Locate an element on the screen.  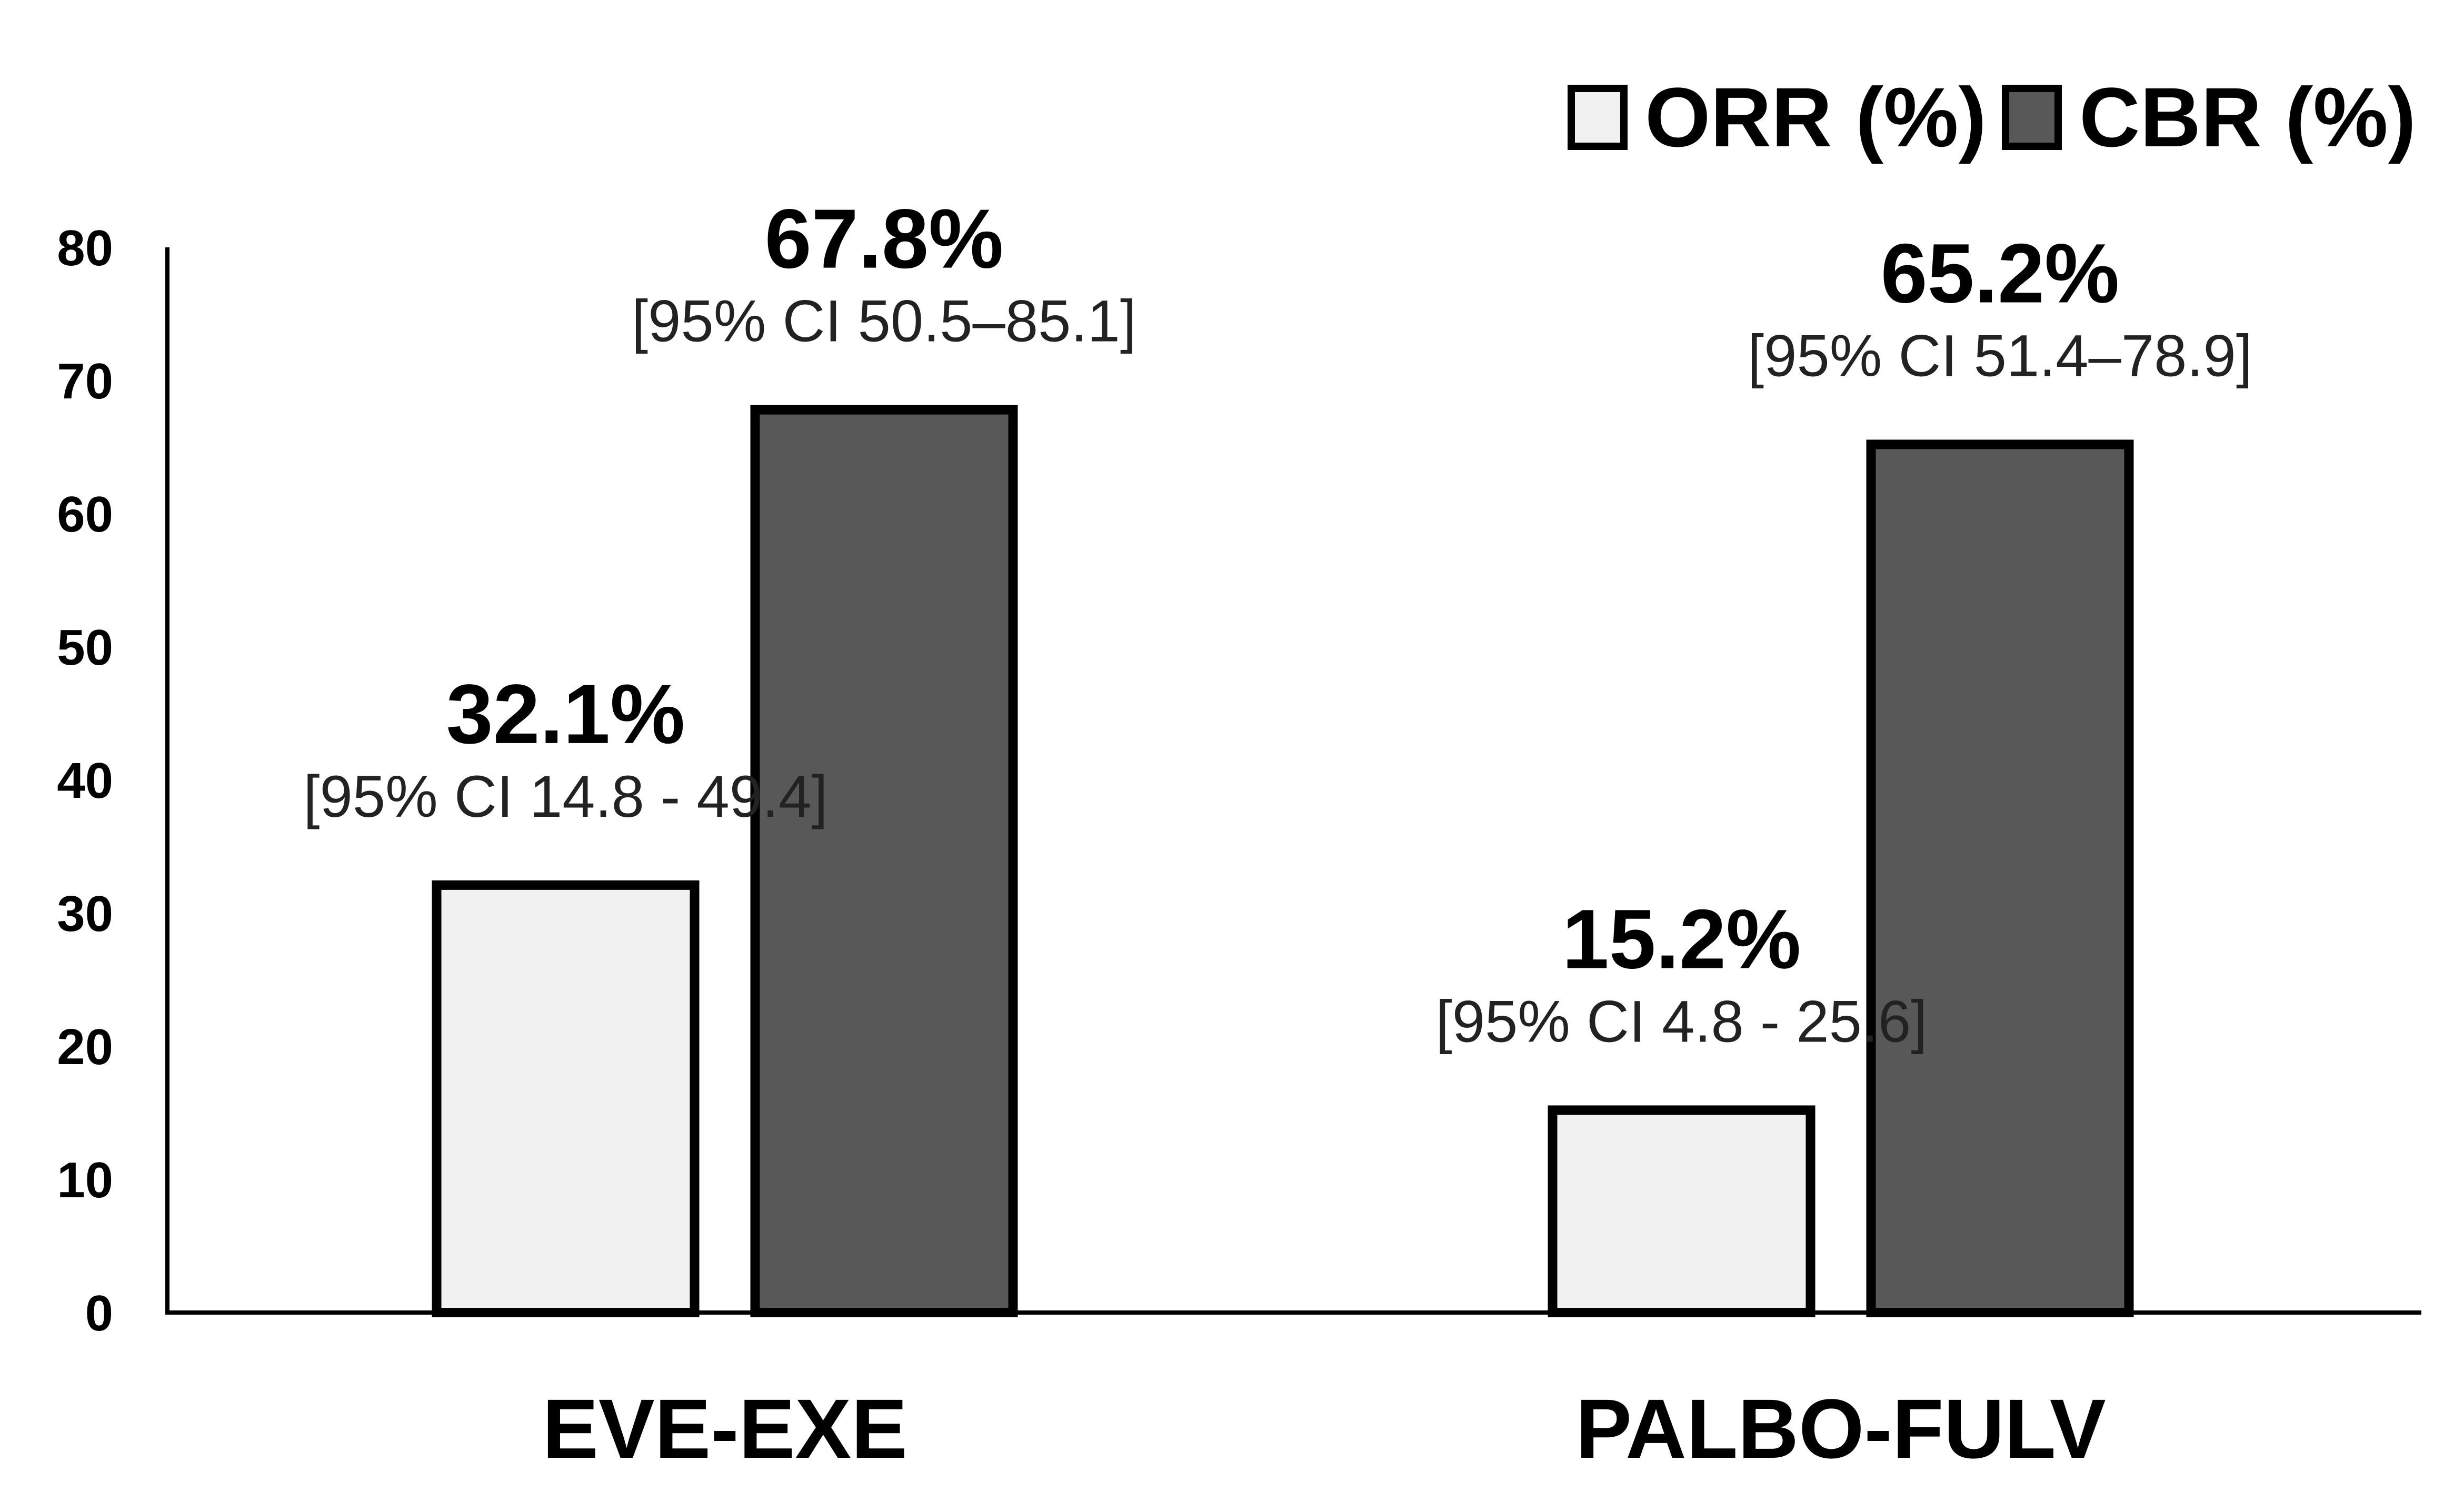
y-tick-label: 0 is located at coordinates (99, 1313).